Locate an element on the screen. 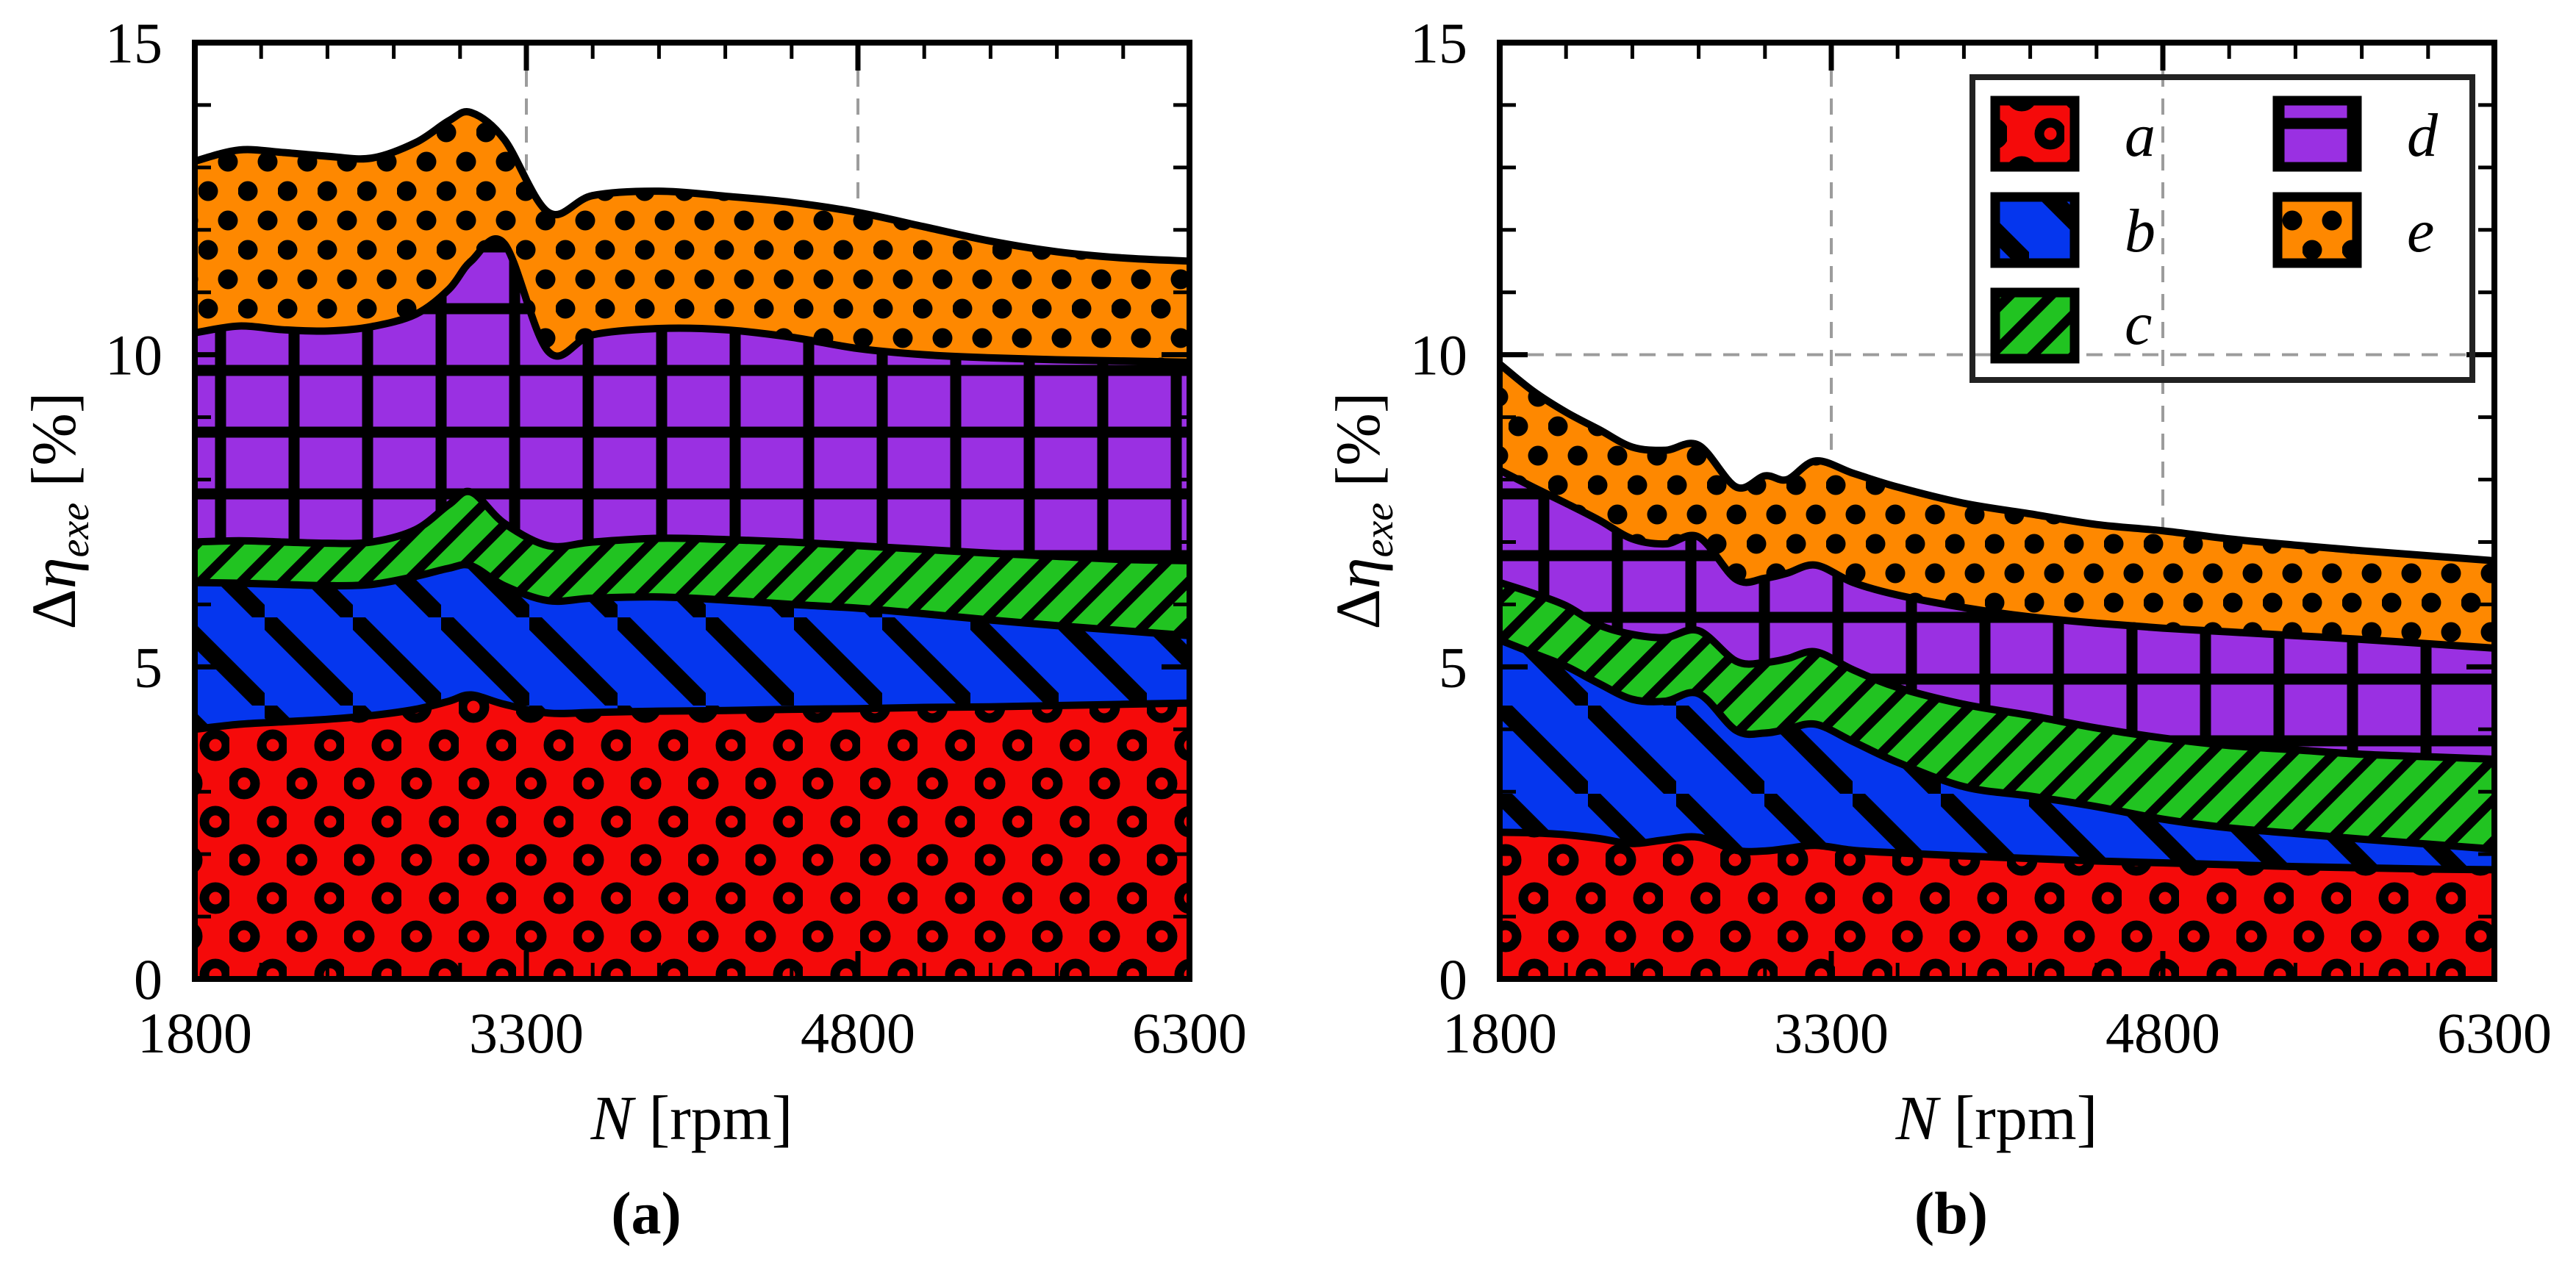 The image size is (2576, 1270). legend-swatch-d-pattern is located at coordinates (2317, 134).